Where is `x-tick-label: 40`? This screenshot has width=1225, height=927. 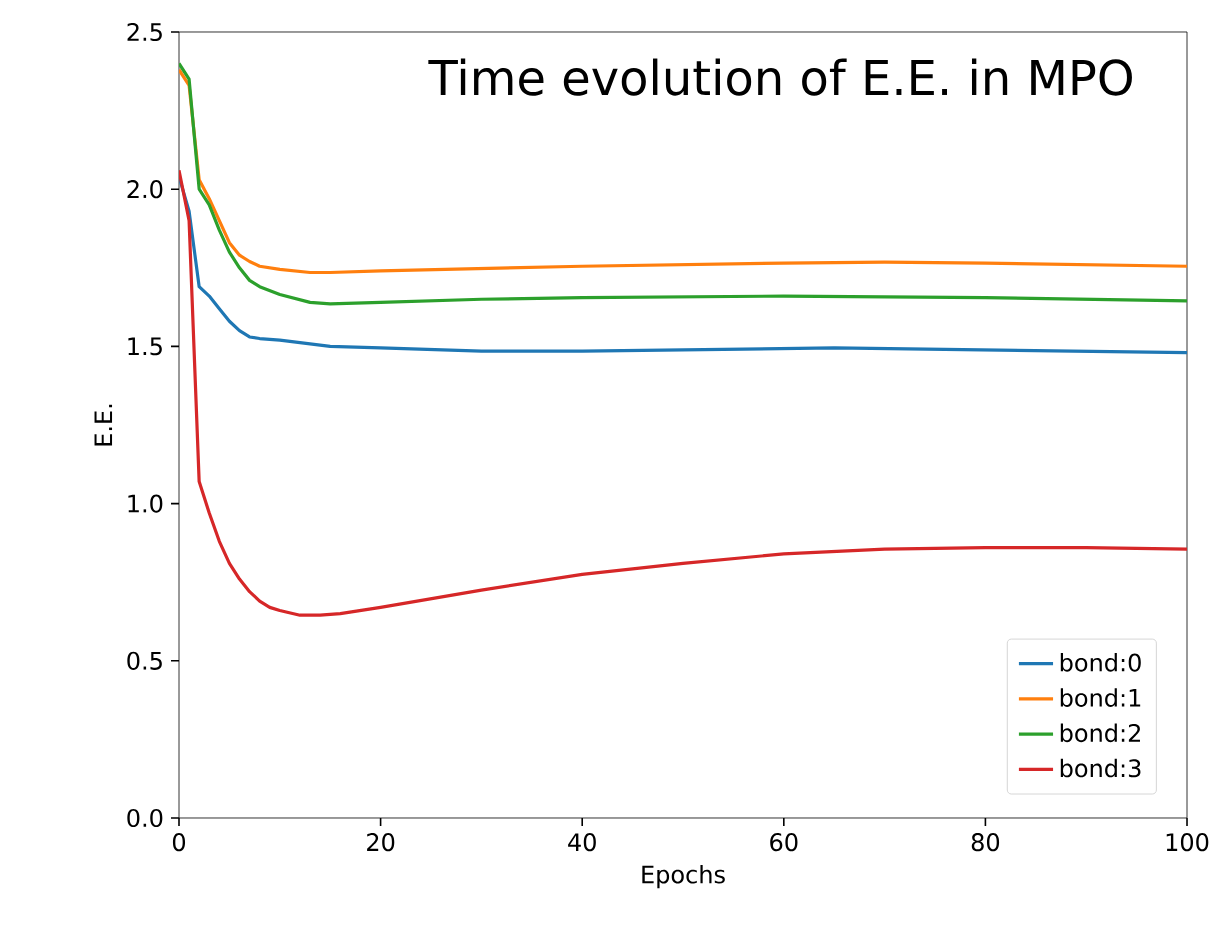 x-tick-label: 40 is located at coordinates (582, 842).